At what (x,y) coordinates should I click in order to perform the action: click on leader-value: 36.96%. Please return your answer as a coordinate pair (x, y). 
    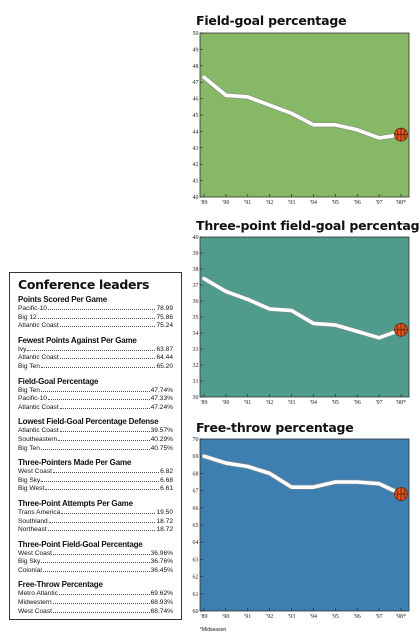
    Looking at the image, I should click on (161, 553).